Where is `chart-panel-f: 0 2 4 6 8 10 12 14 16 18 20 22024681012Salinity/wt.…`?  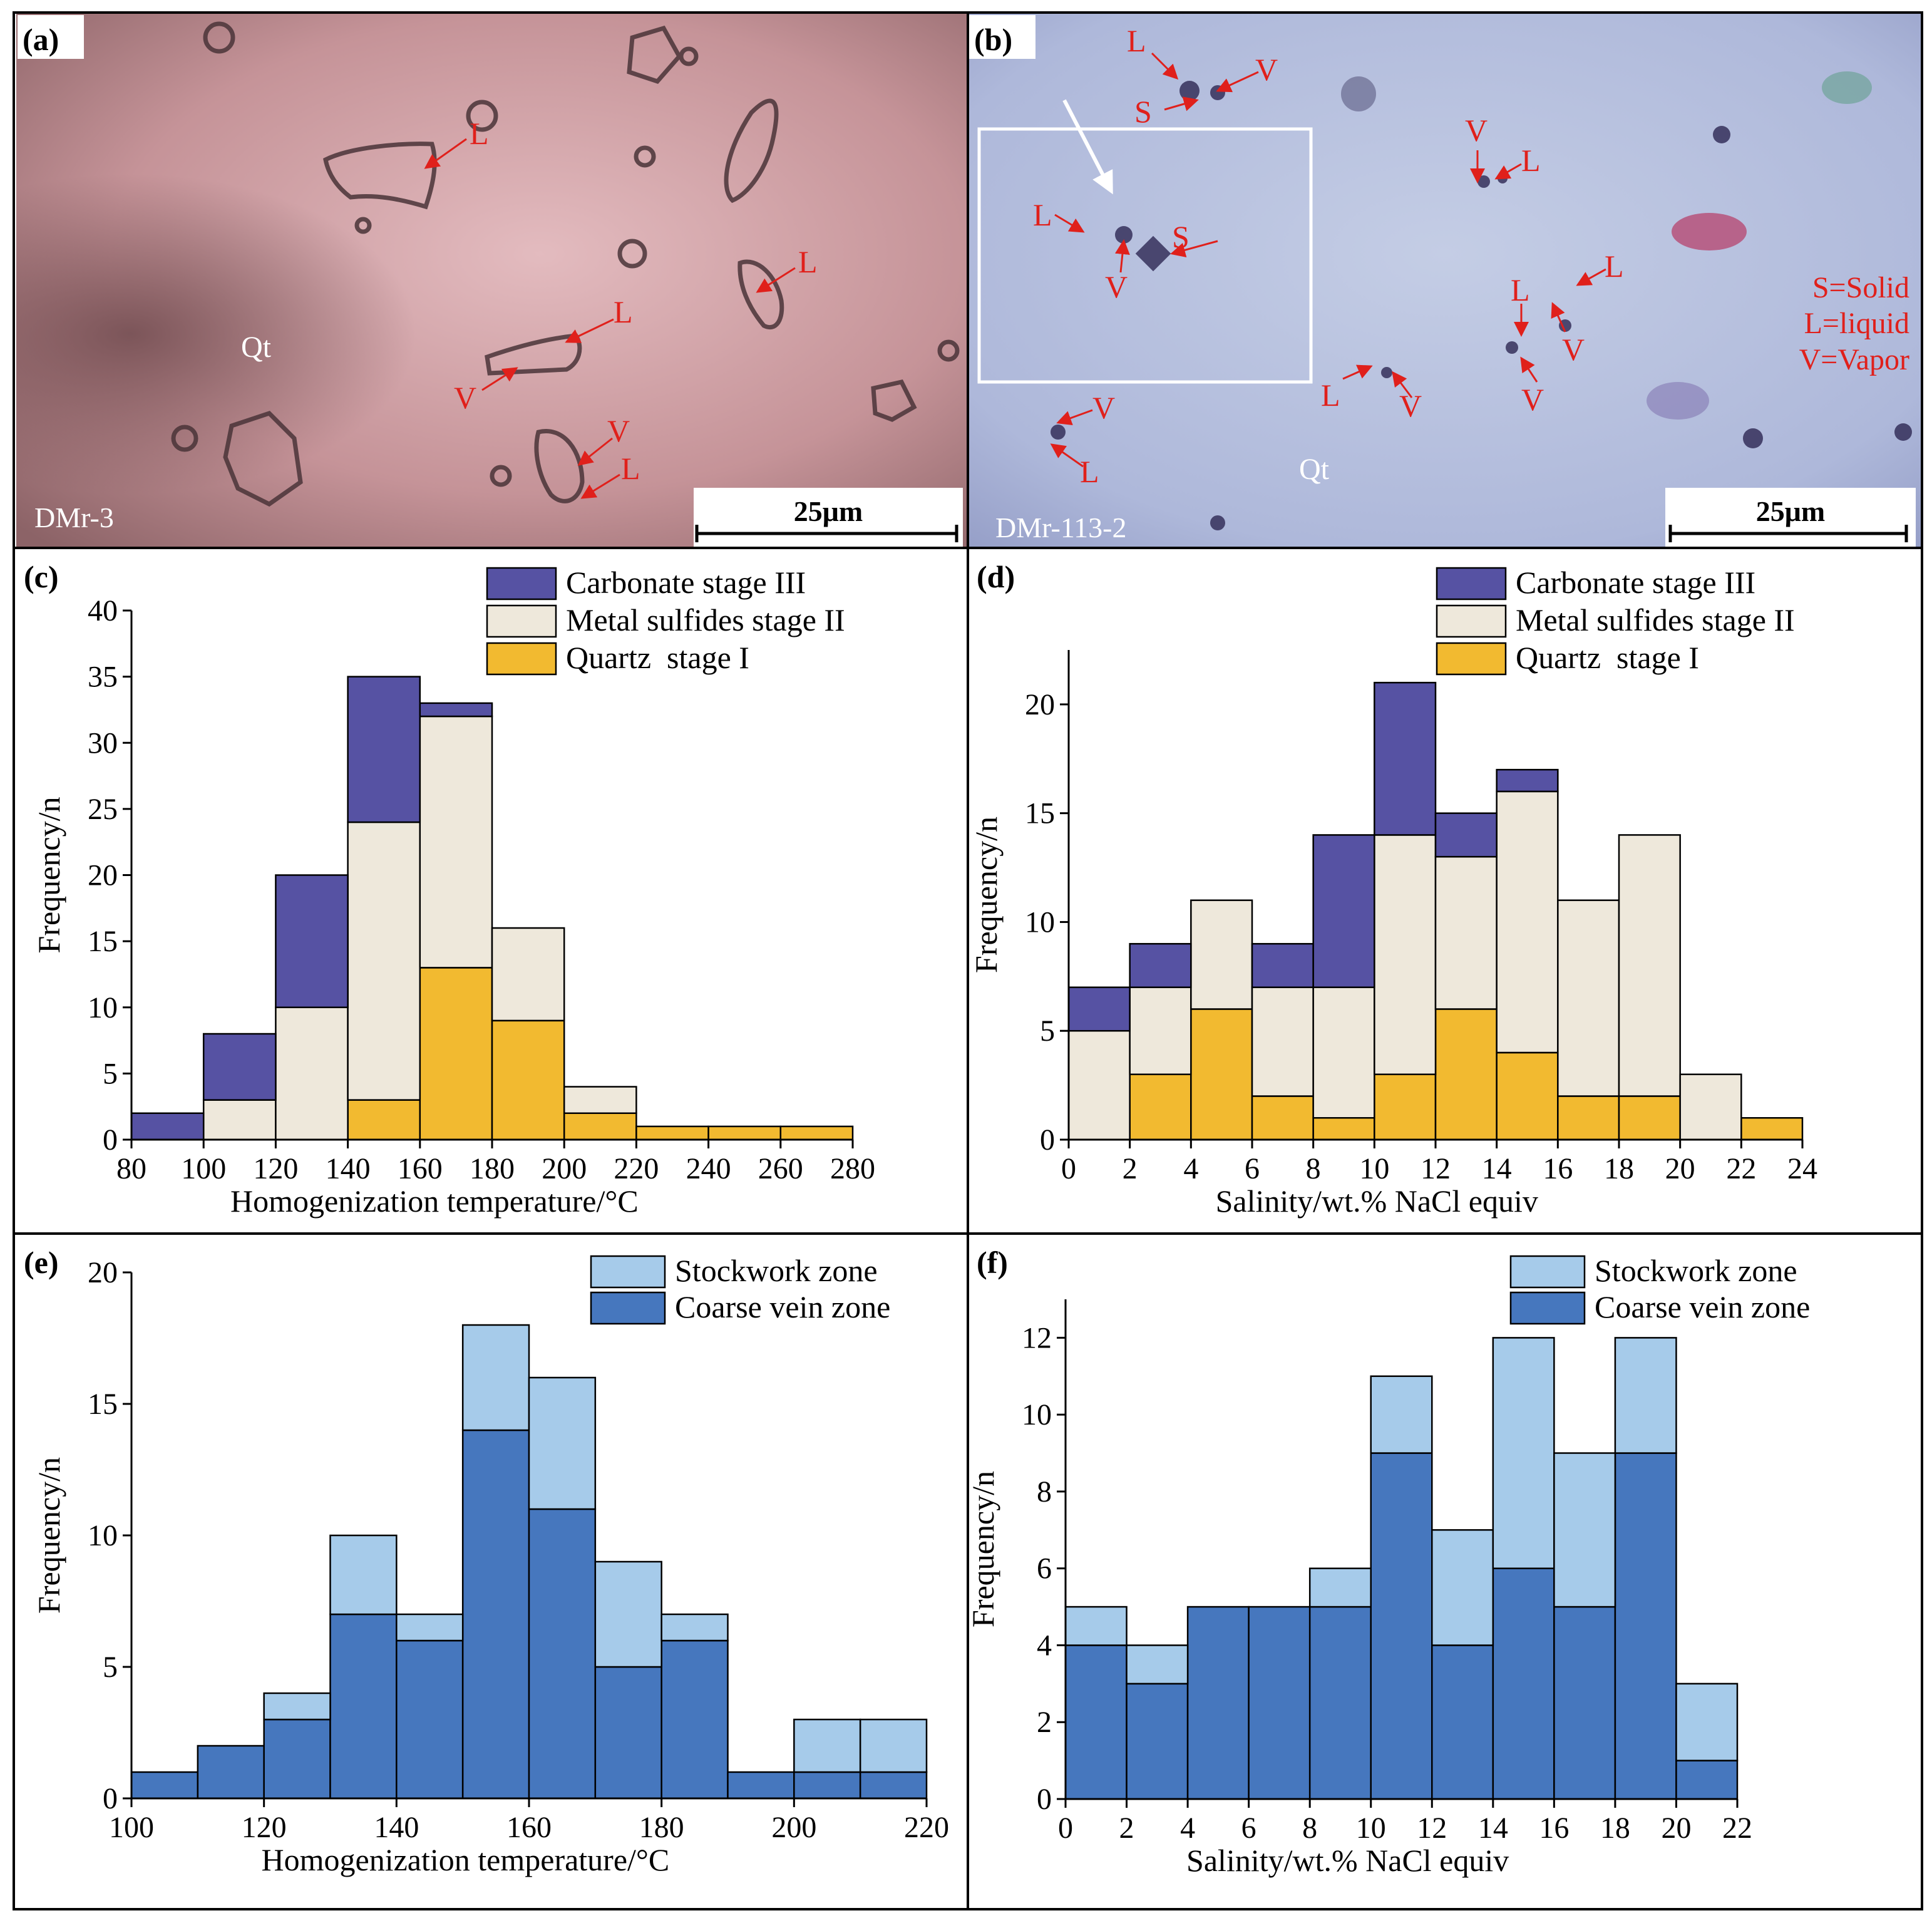 chart-panel-f: 0 2 4 6 8 10 12 14 16 18 20 22024681012Salinity/wt.… is located at coordinates (1387, 1562).